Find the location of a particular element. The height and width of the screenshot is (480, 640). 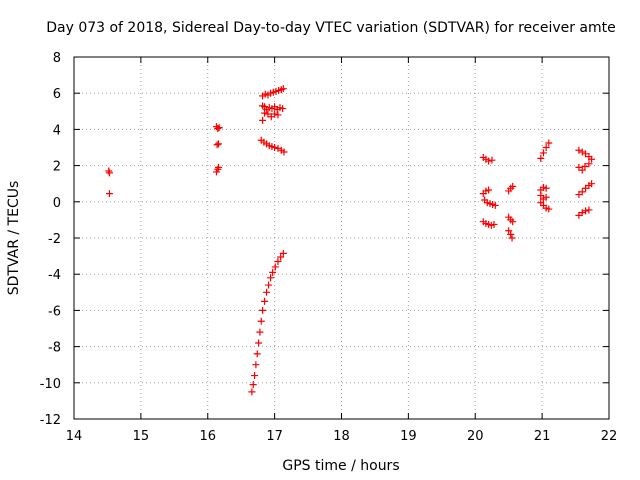

x-tick-label: 20 is located at coordinates (475, 436).